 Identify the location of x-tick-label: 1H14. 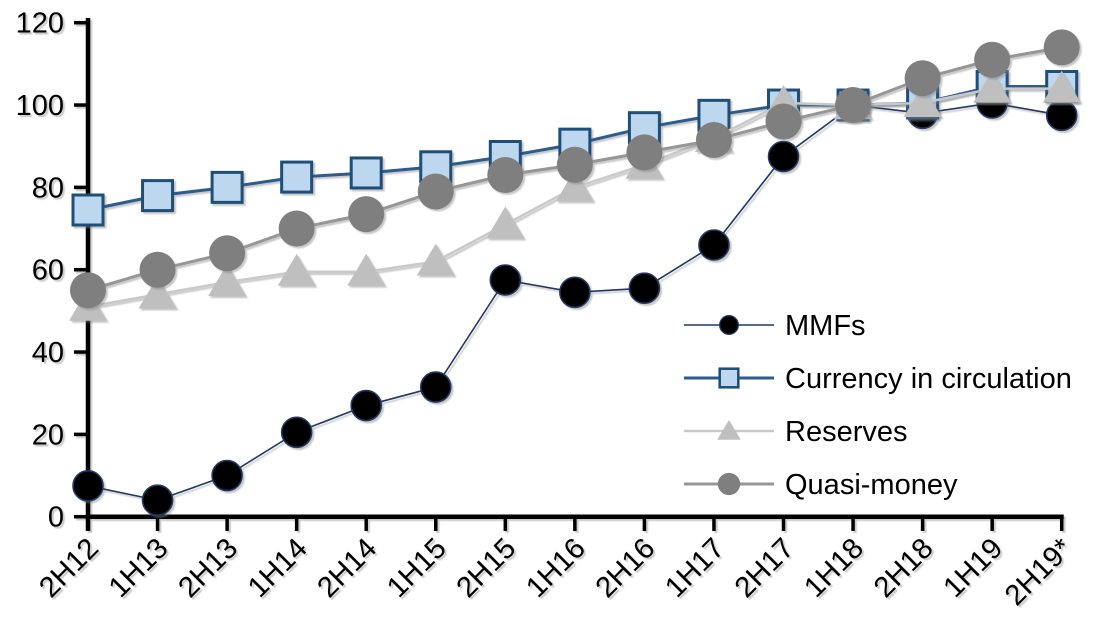
(278, 568).